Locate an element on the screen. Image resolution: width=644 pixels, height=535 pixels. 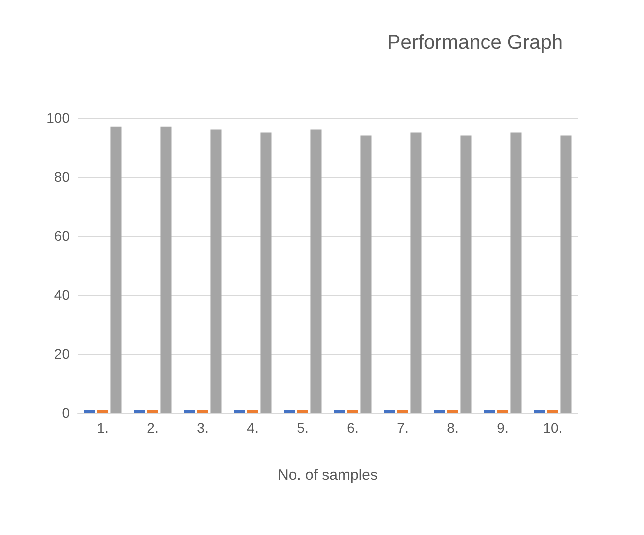
y-tick-label: 60 is located at coordinates (62, 236).